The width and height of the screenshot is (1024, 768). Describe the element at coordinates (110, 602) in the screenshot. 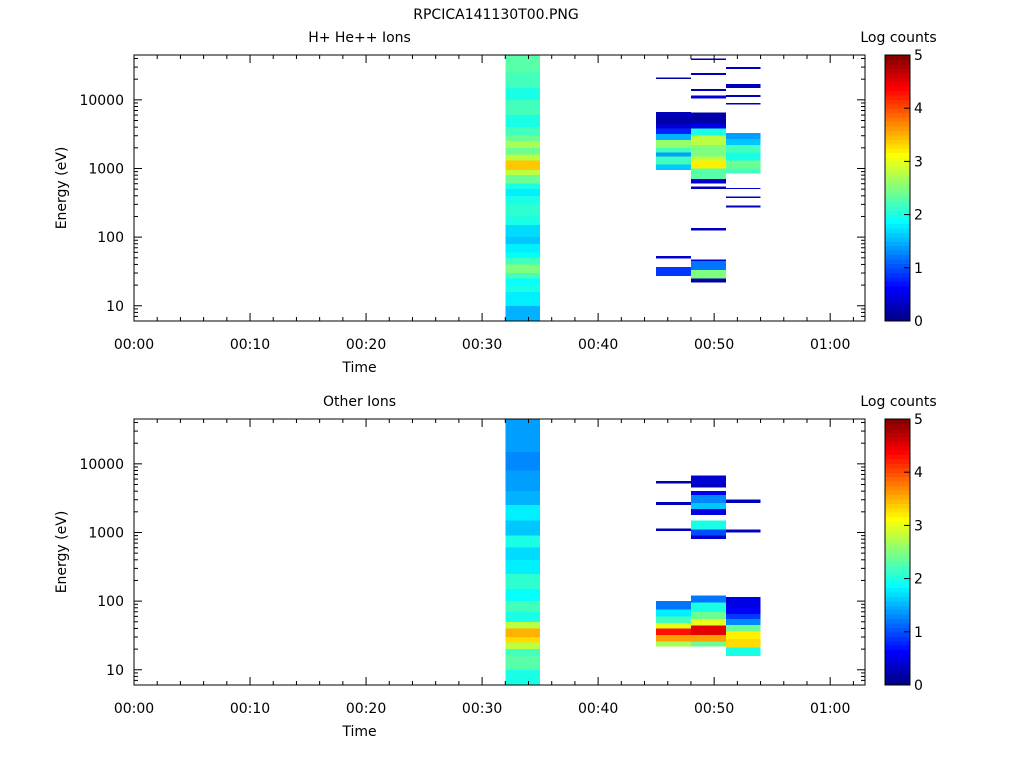

I see `y-tick-label: 100` at that location.